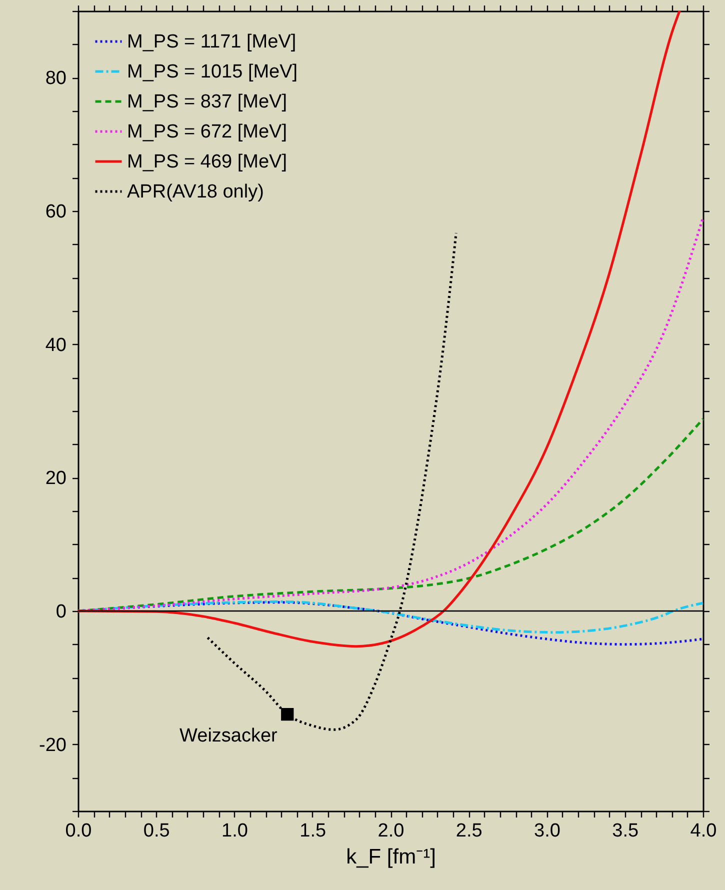 The height and width of the screenshot is (890, 725). I want to click on y-tick-label: 0, so click(61, 612).